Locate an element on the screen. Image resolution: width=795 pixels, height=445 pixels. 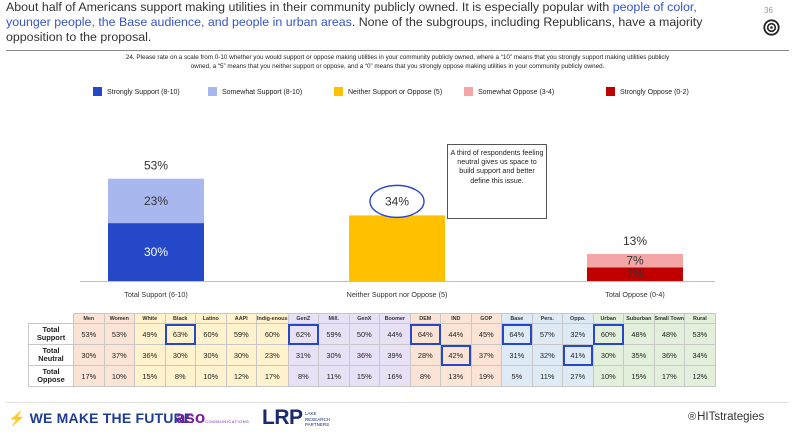
highlight-ellipse is located at coordinates (397, 201).